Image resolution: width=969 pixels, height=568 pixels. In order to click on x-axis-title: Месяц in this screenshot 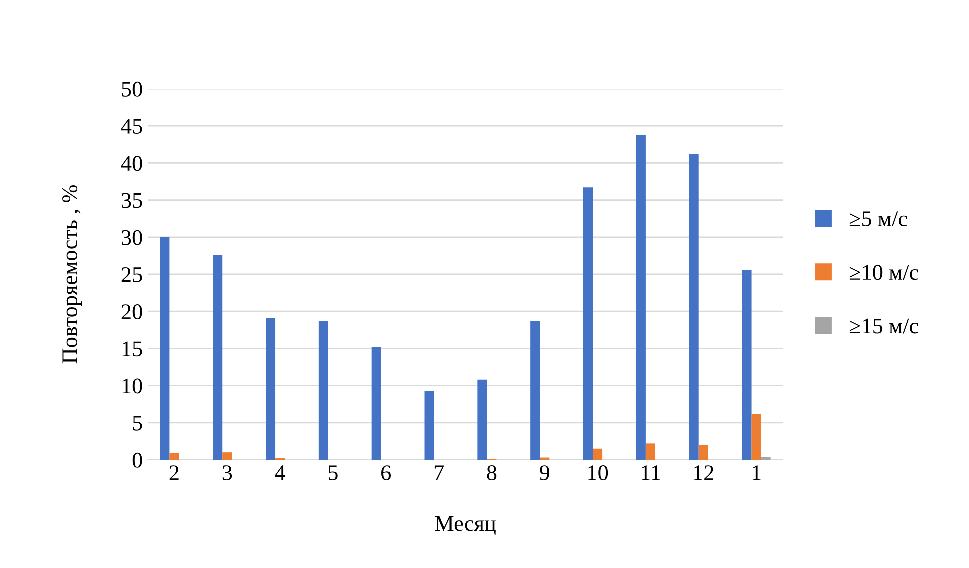, I will do `click(465, 526)`.